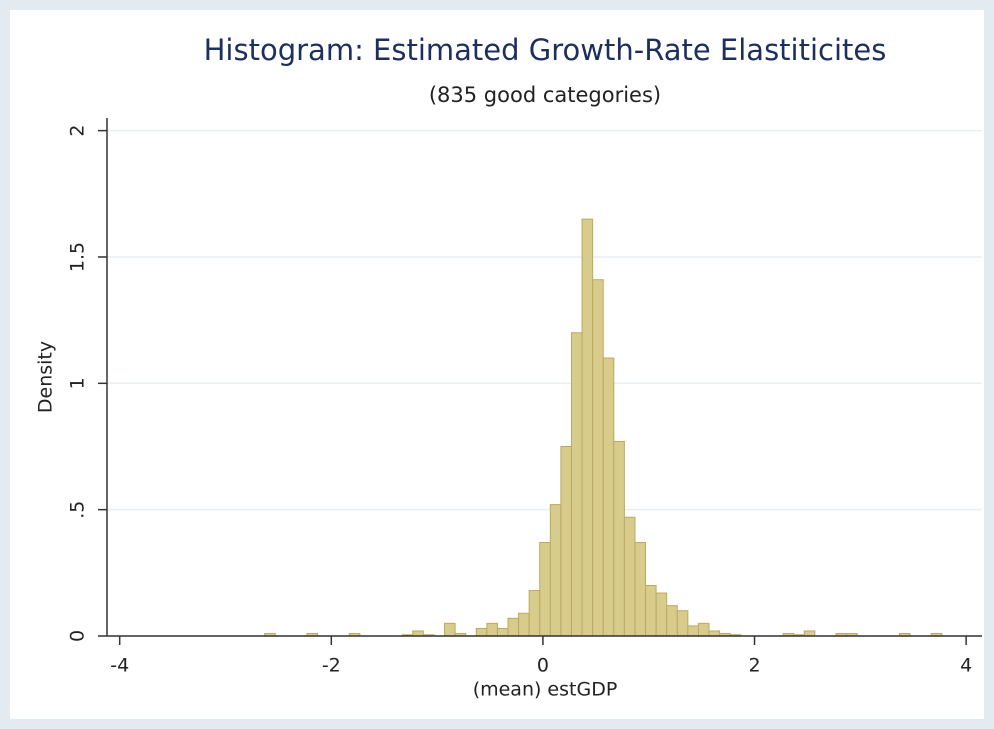  Describe the element at coordinates (78, 510) in the screenshot. I see `y-tick-label: .5` at that location.